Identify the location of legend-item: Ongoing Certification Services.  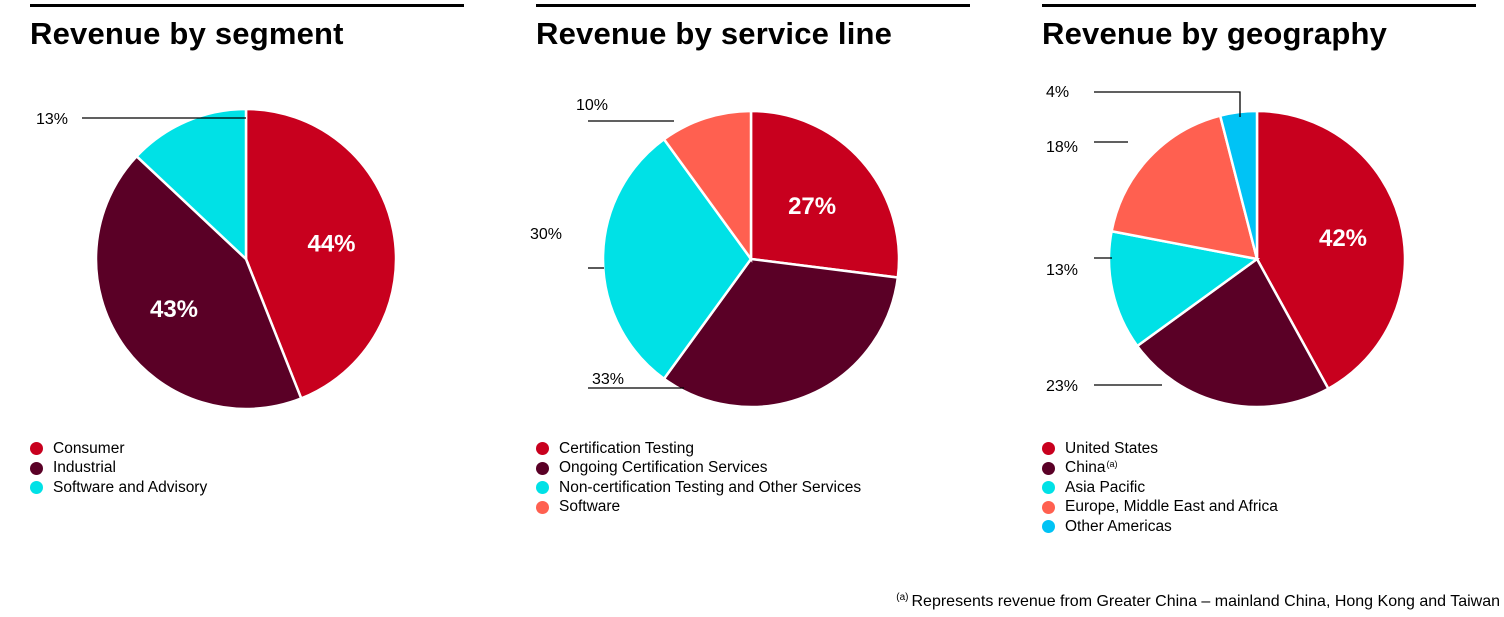
(698, 469).